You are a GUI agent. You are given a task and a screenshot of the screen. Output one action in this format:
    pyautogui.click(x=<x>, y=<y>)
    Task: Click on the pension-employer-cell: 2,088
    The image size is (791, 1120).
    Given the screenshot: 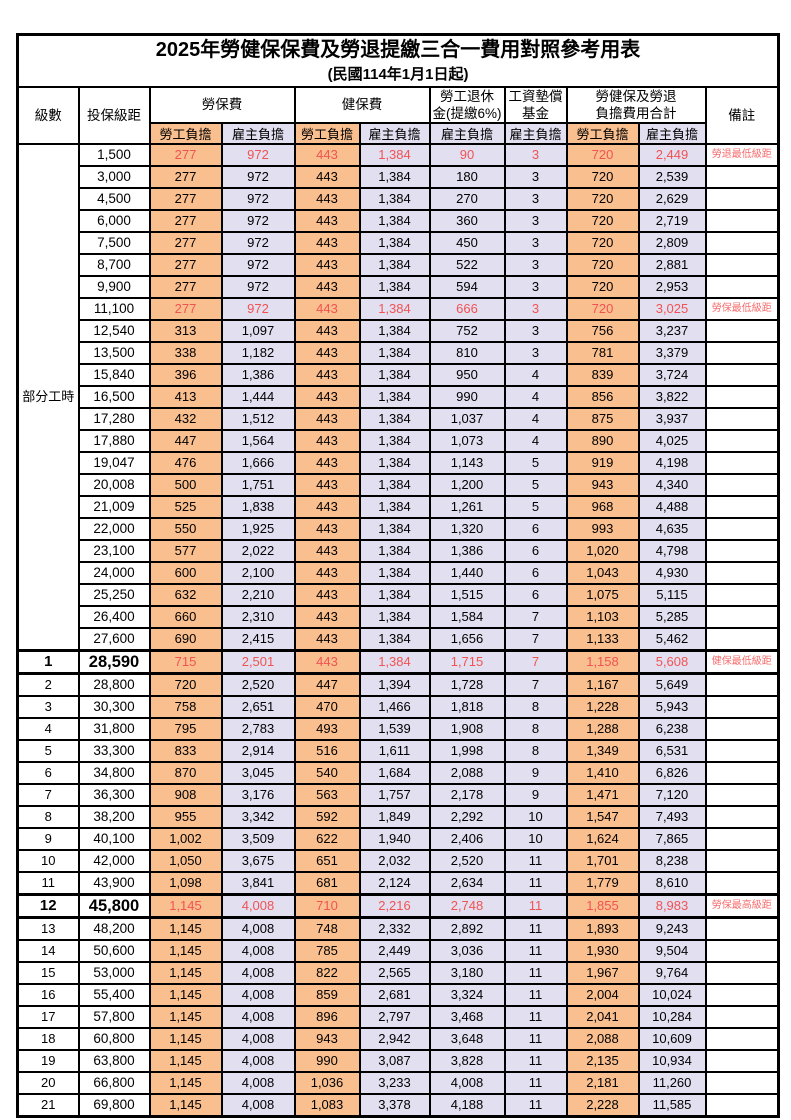 What is the action you would take?
    pyautogui.click(x=467, y=772)
    